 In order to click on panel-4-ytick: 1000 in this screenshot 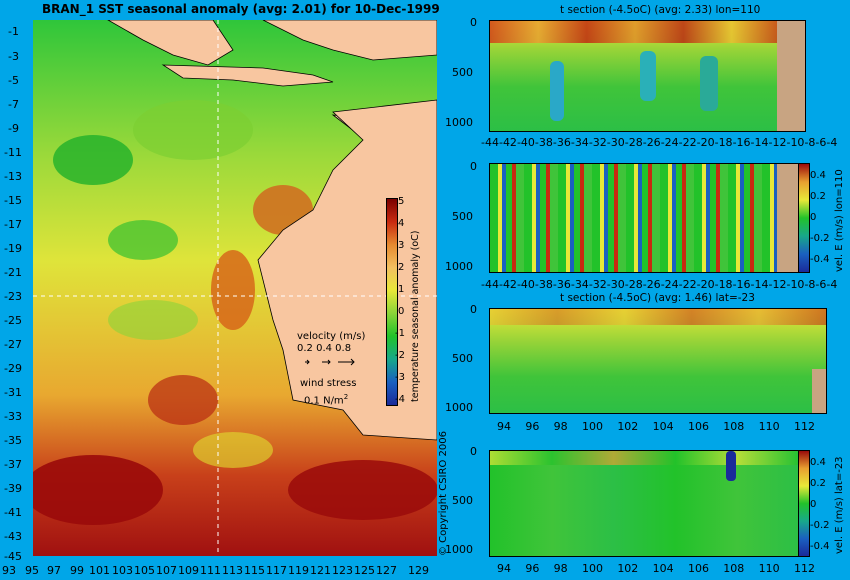, I will do `click(459, 549)`.